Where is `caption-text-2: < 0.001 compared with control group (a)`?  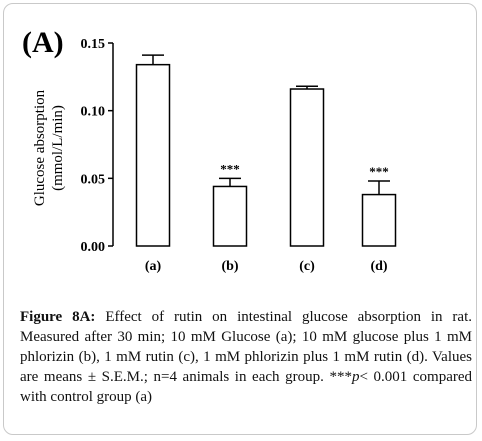
caption-text-2: < 0.001 compared with control group (a) is located at coordinates (246, 387).